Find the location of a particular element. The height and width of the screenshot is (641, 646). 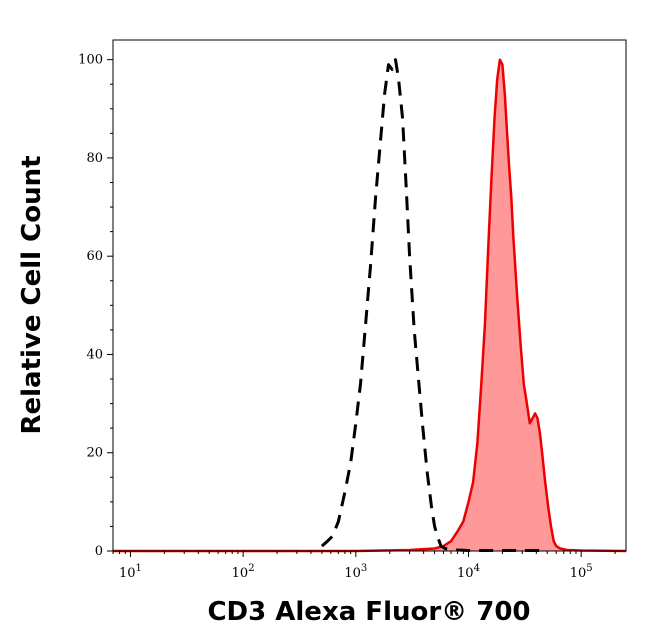

y-tick-label: 0 is located at coordinates (99, 551).